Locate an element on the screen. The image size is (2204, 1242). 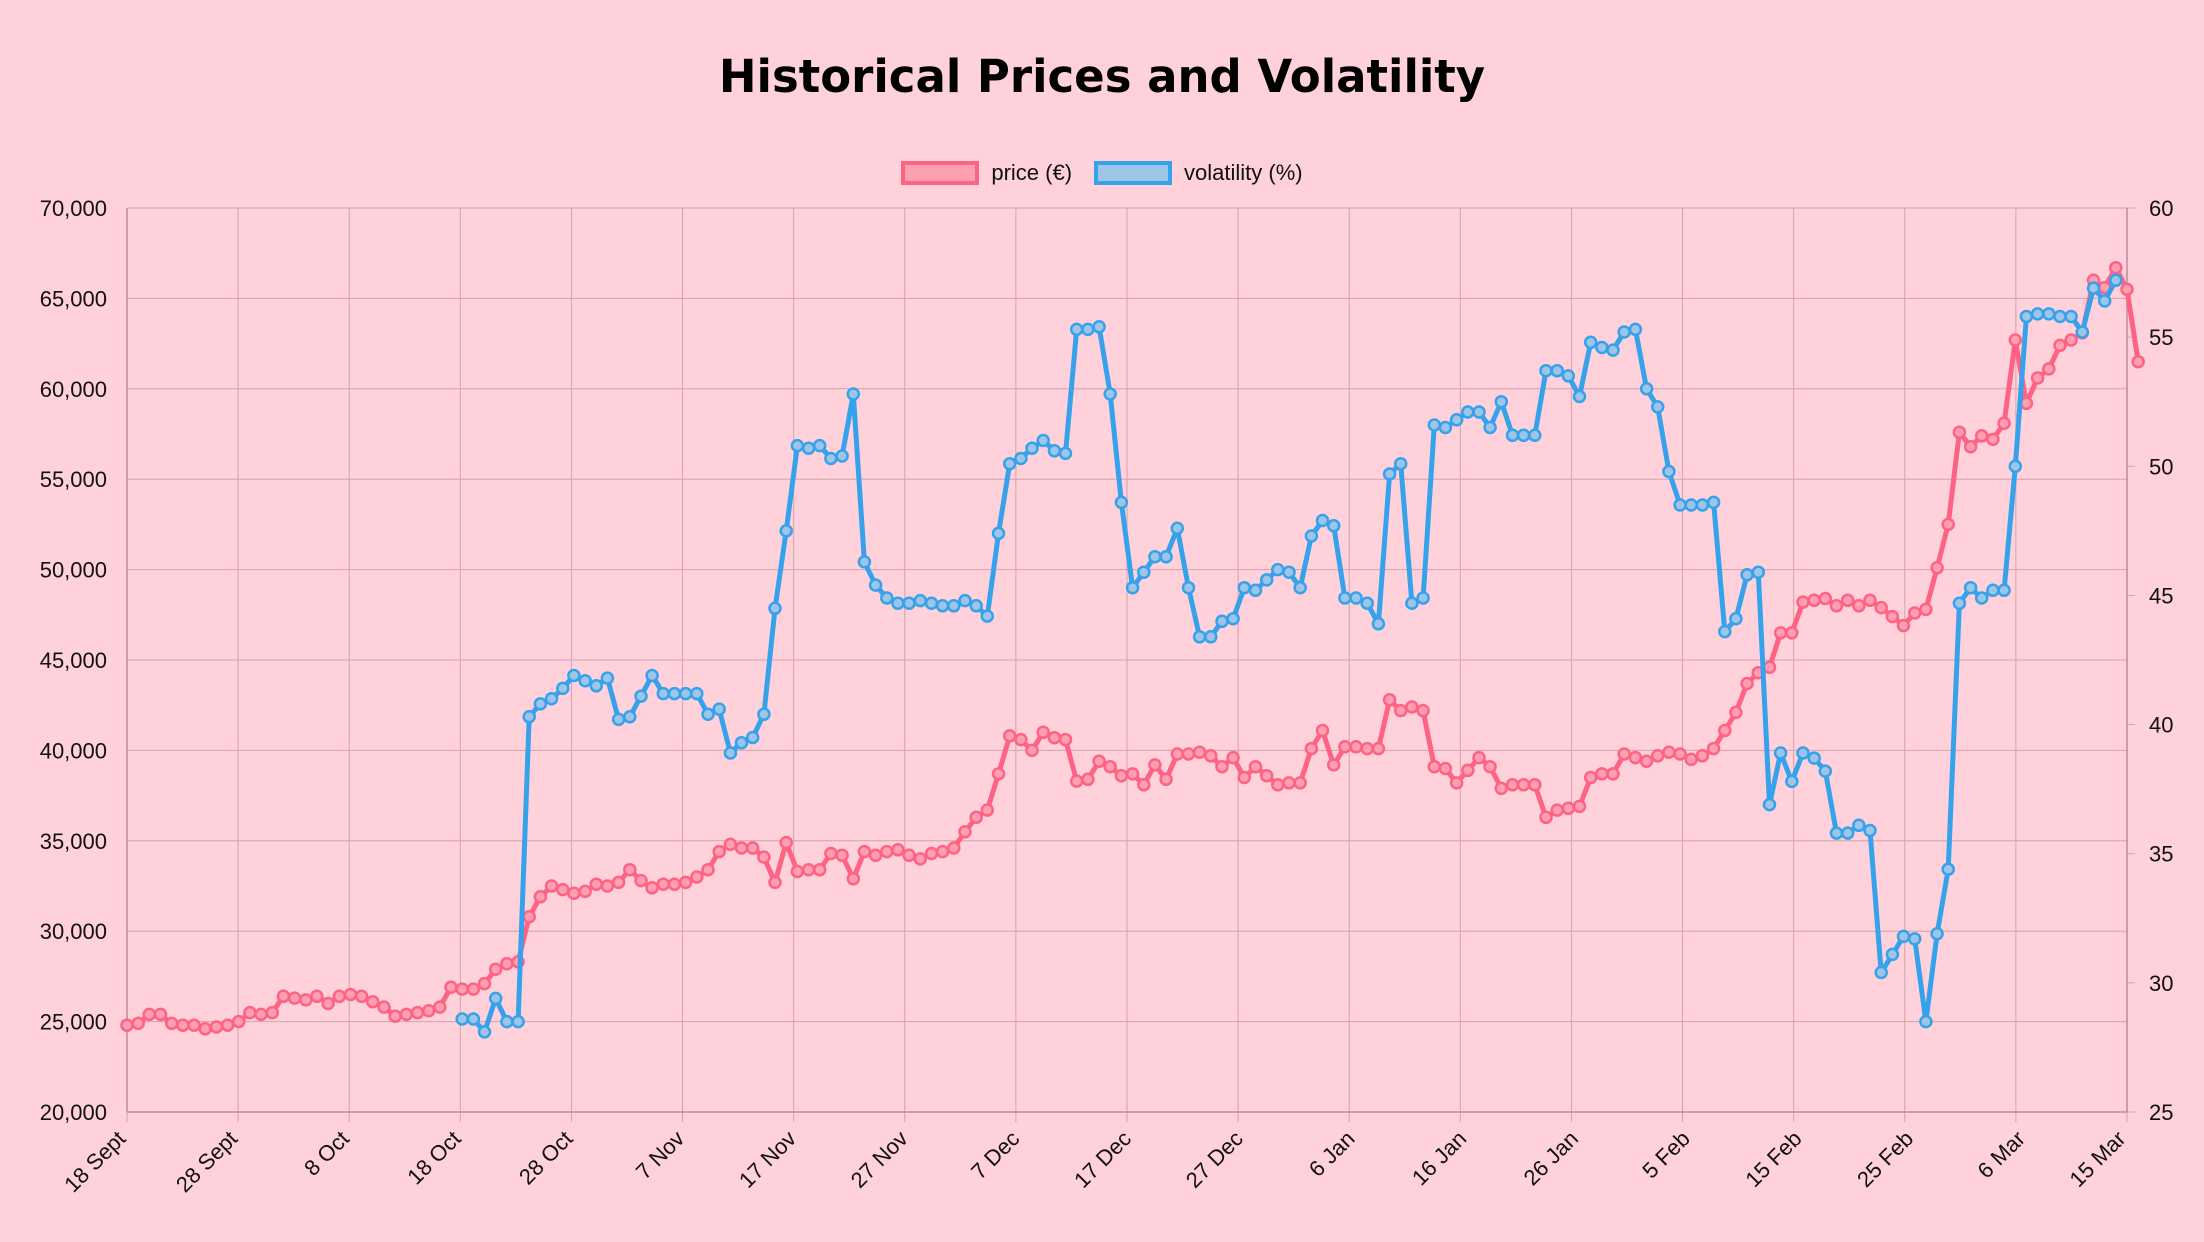
x-tick-label: 15 Feb is located at coordinates (1773, 1159).